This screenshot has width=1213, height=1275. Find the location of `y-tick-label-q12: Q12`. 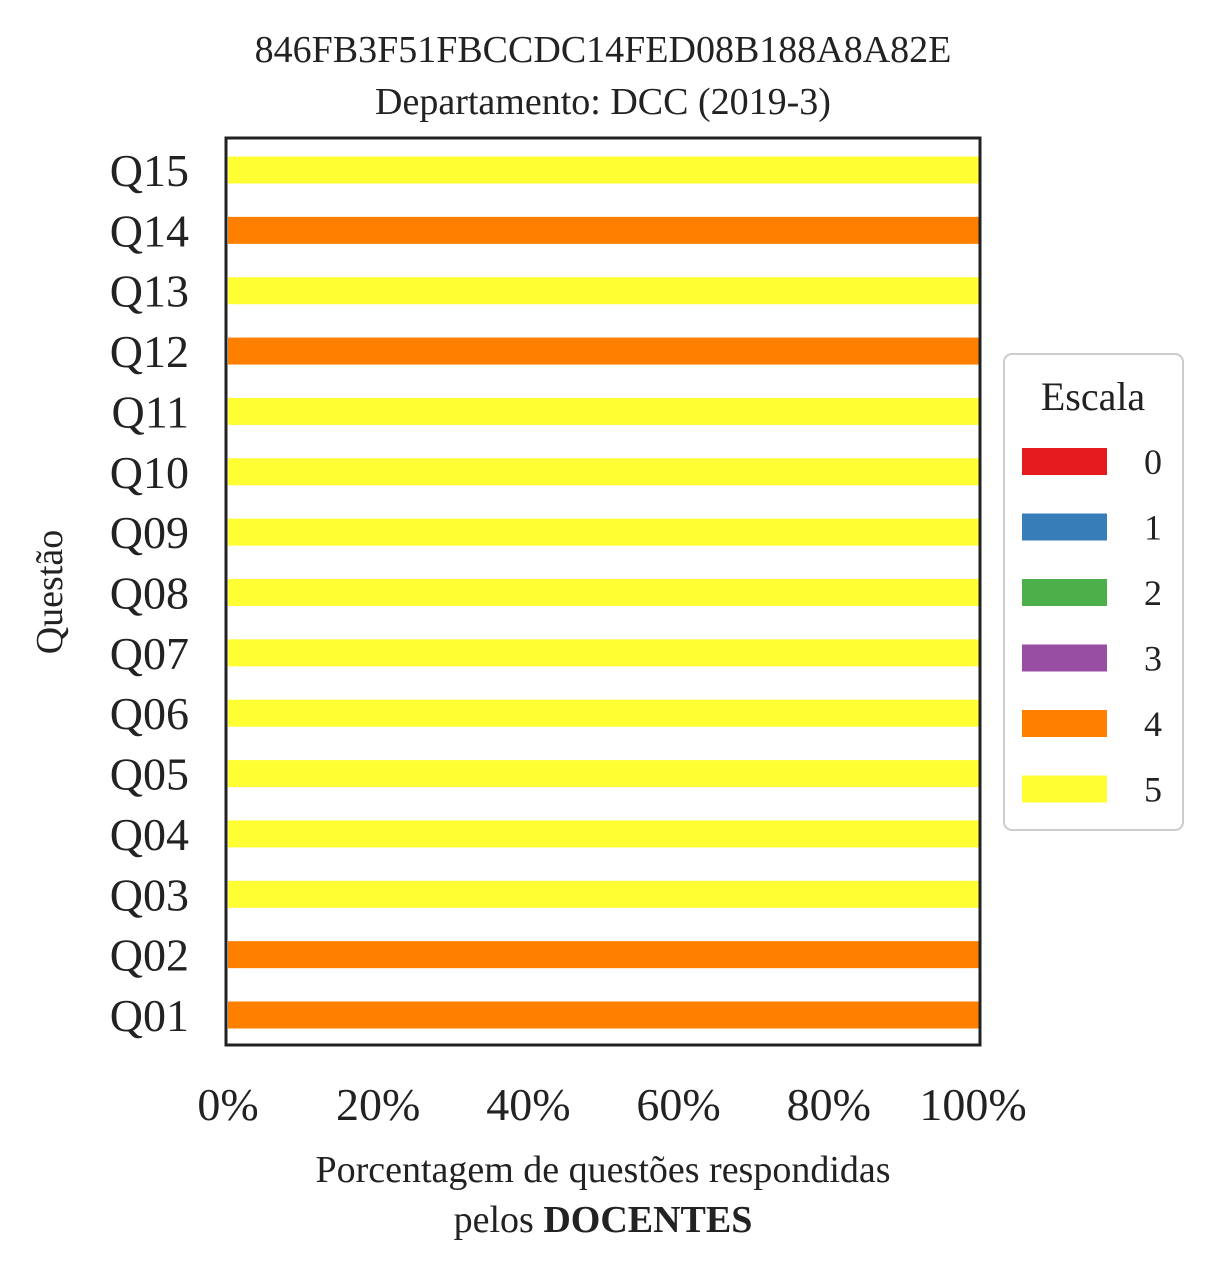

y-tick-label-q12: Q12 is located at coordinates (149, 351).